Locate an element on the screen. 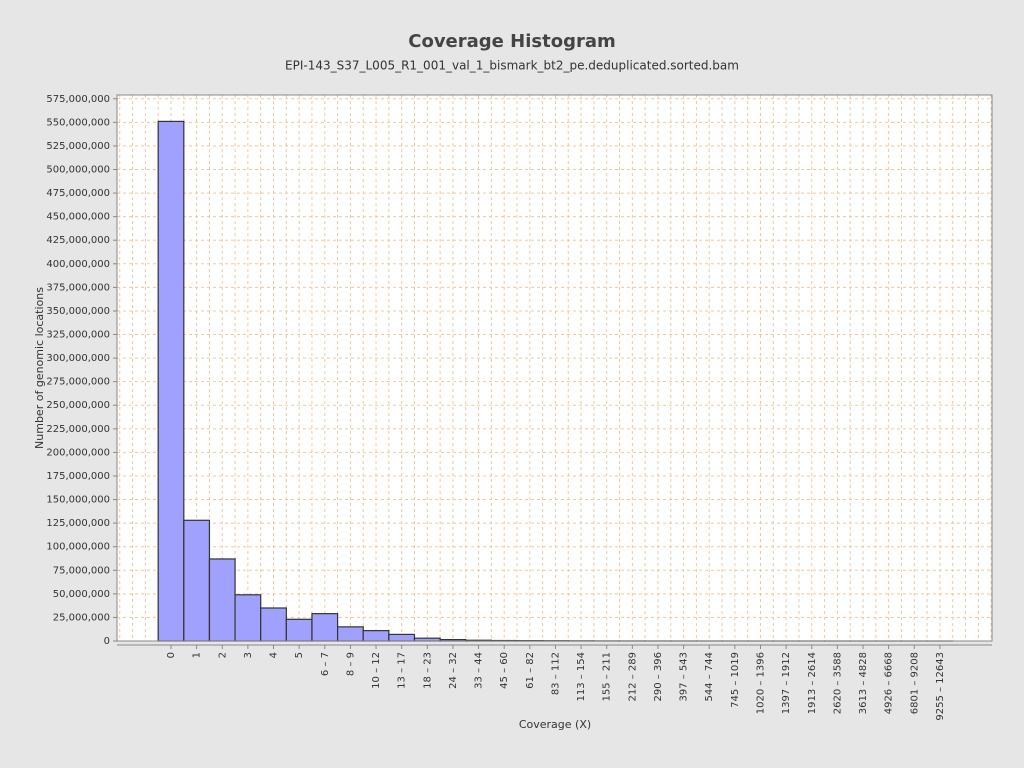 This screenshot has width=1024, height=768. x-tick-label: 61 – 82 is located at coordinates (530, 670).